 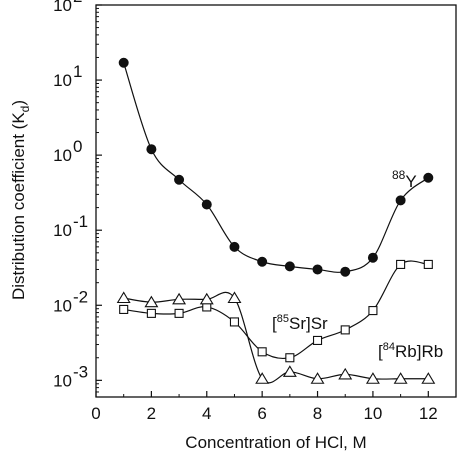 I want to click on y-axis-ticks: 10-310-210-1100101102, so click(x=77, y=199).